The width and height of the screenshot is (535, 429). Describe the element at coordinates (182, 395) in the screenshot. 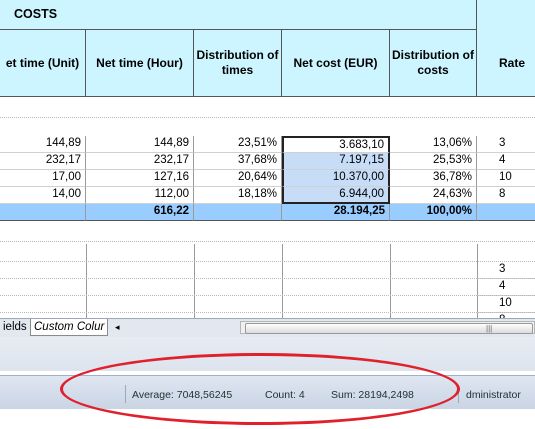

I see `status-average: Average: 7048,56245` at that location.